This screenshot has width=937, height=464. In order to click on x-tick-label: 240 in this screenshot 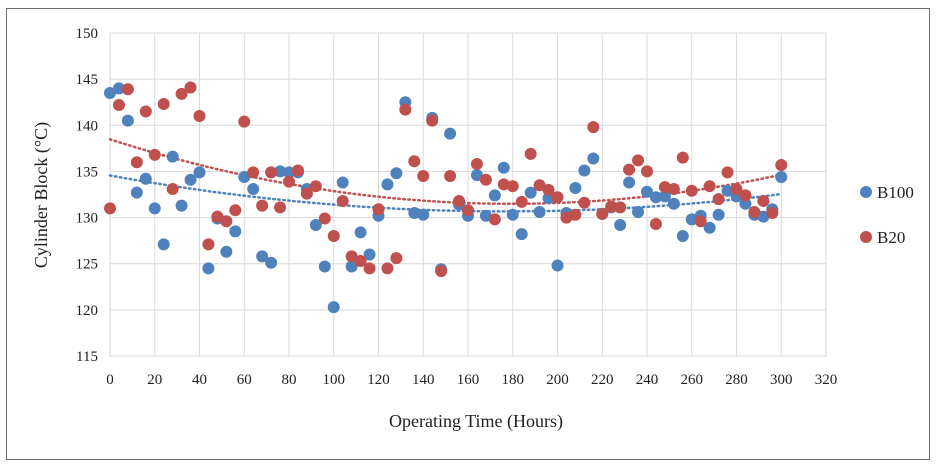, I will do `click(647, 380)`.